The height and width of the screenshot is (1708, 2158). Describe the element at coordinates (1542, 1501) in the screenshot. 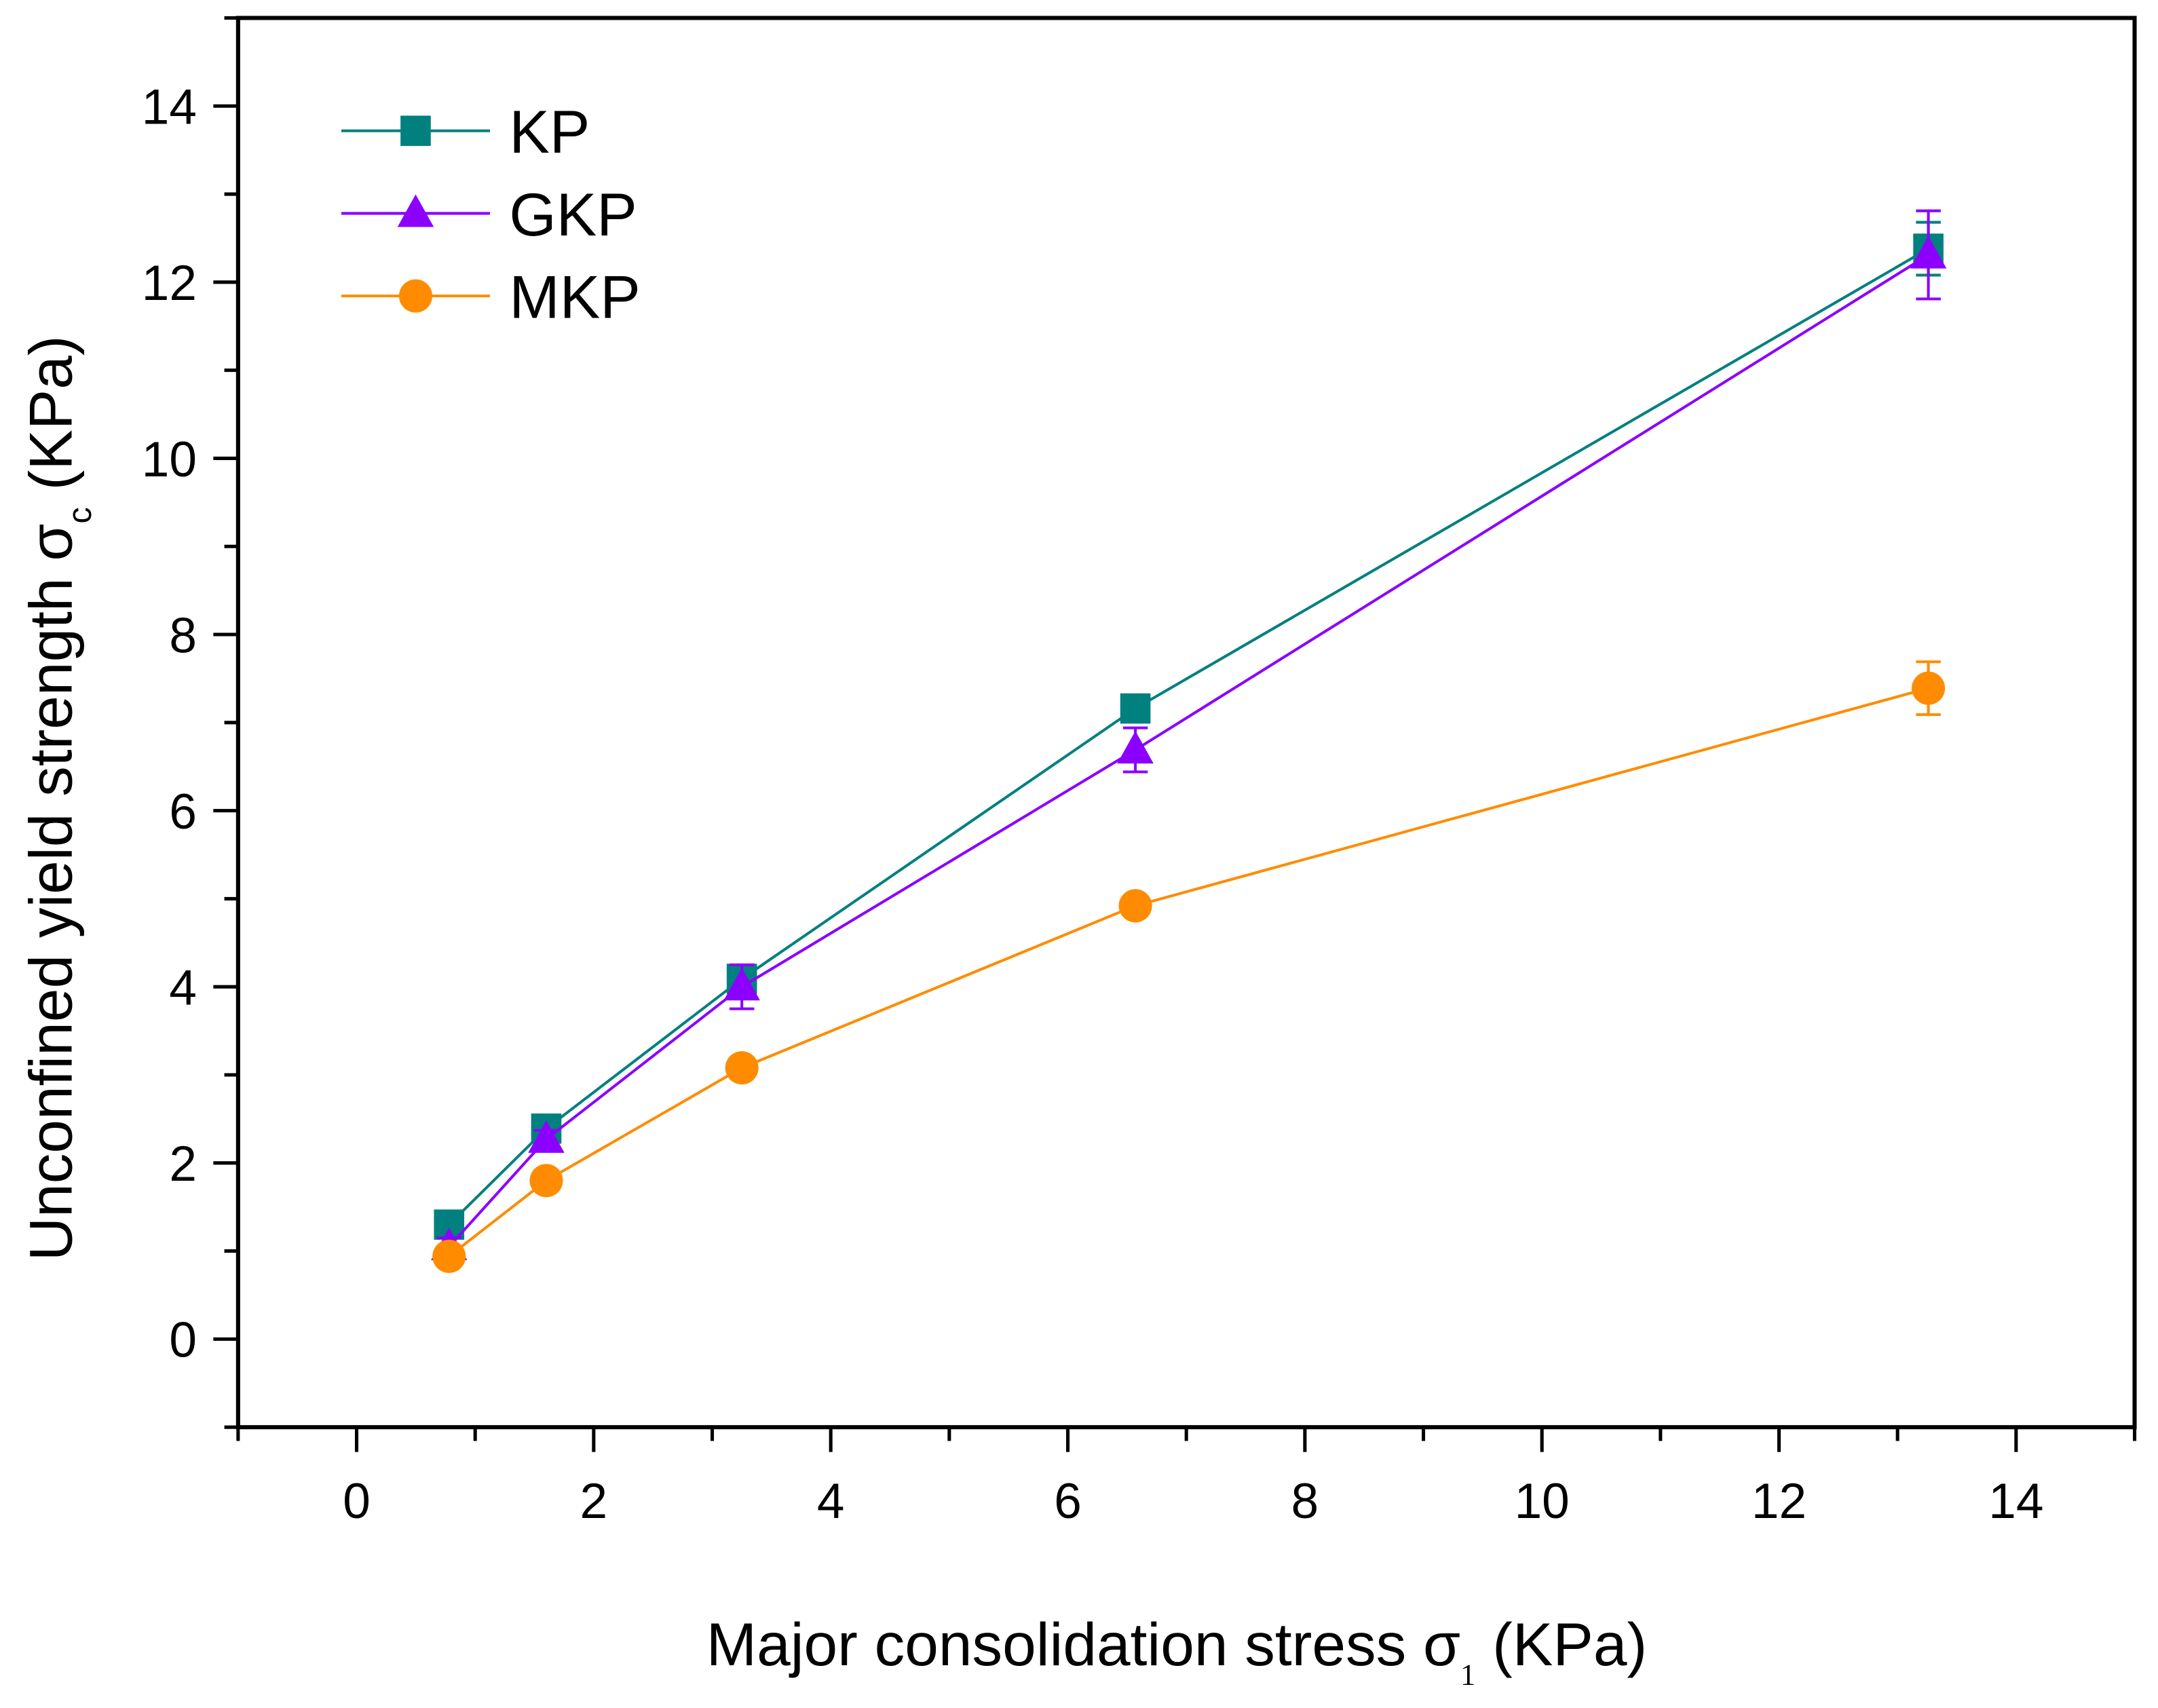

I see `x-tick-label: 10` at that location.